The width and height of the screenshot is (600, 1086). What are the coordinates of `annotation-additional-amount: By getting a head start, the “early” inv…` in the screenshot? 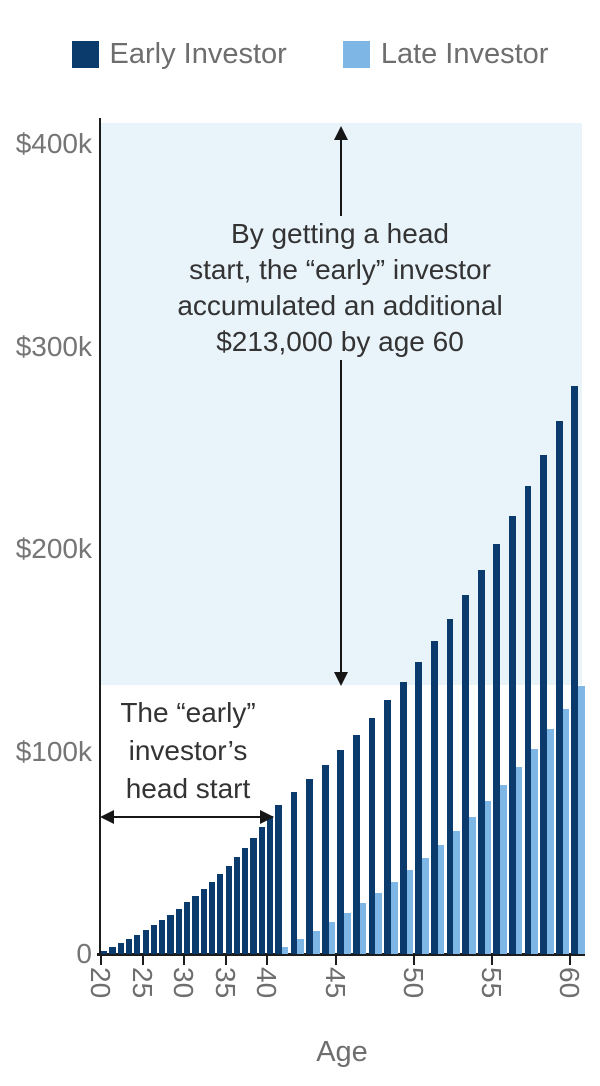 It's located at (340, 288).